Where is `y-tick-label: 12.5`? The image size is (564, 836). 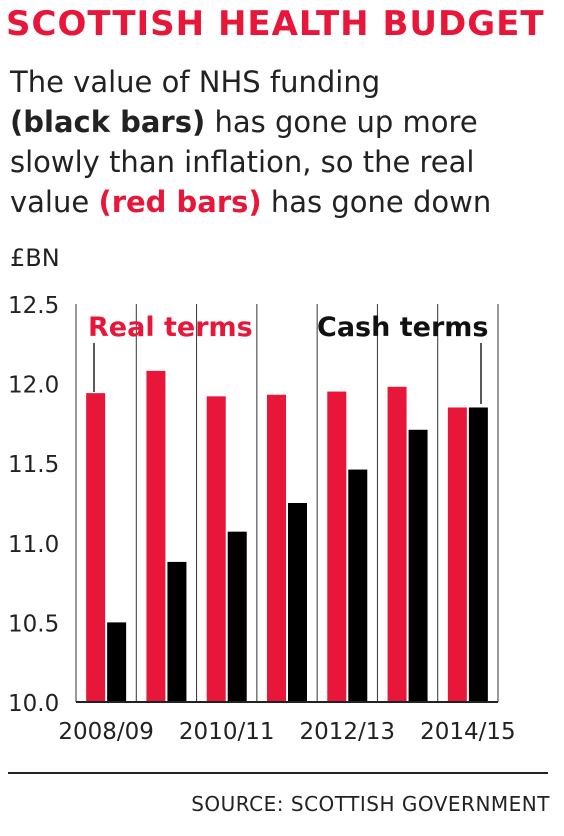
y-tick-label: 12.5 is located at coordinates (33, 306).